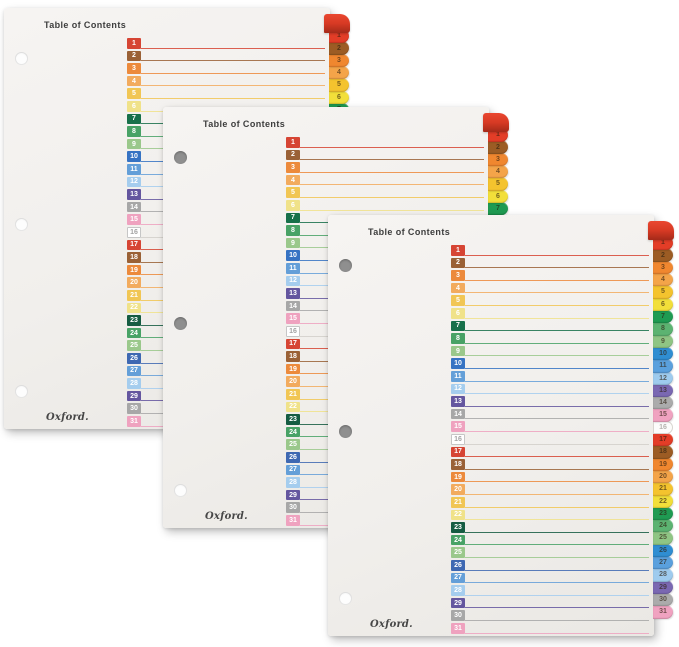 The width and height of the screenshot is (679, 647). I want to click on row-number-box: 24, so click(134, 333).